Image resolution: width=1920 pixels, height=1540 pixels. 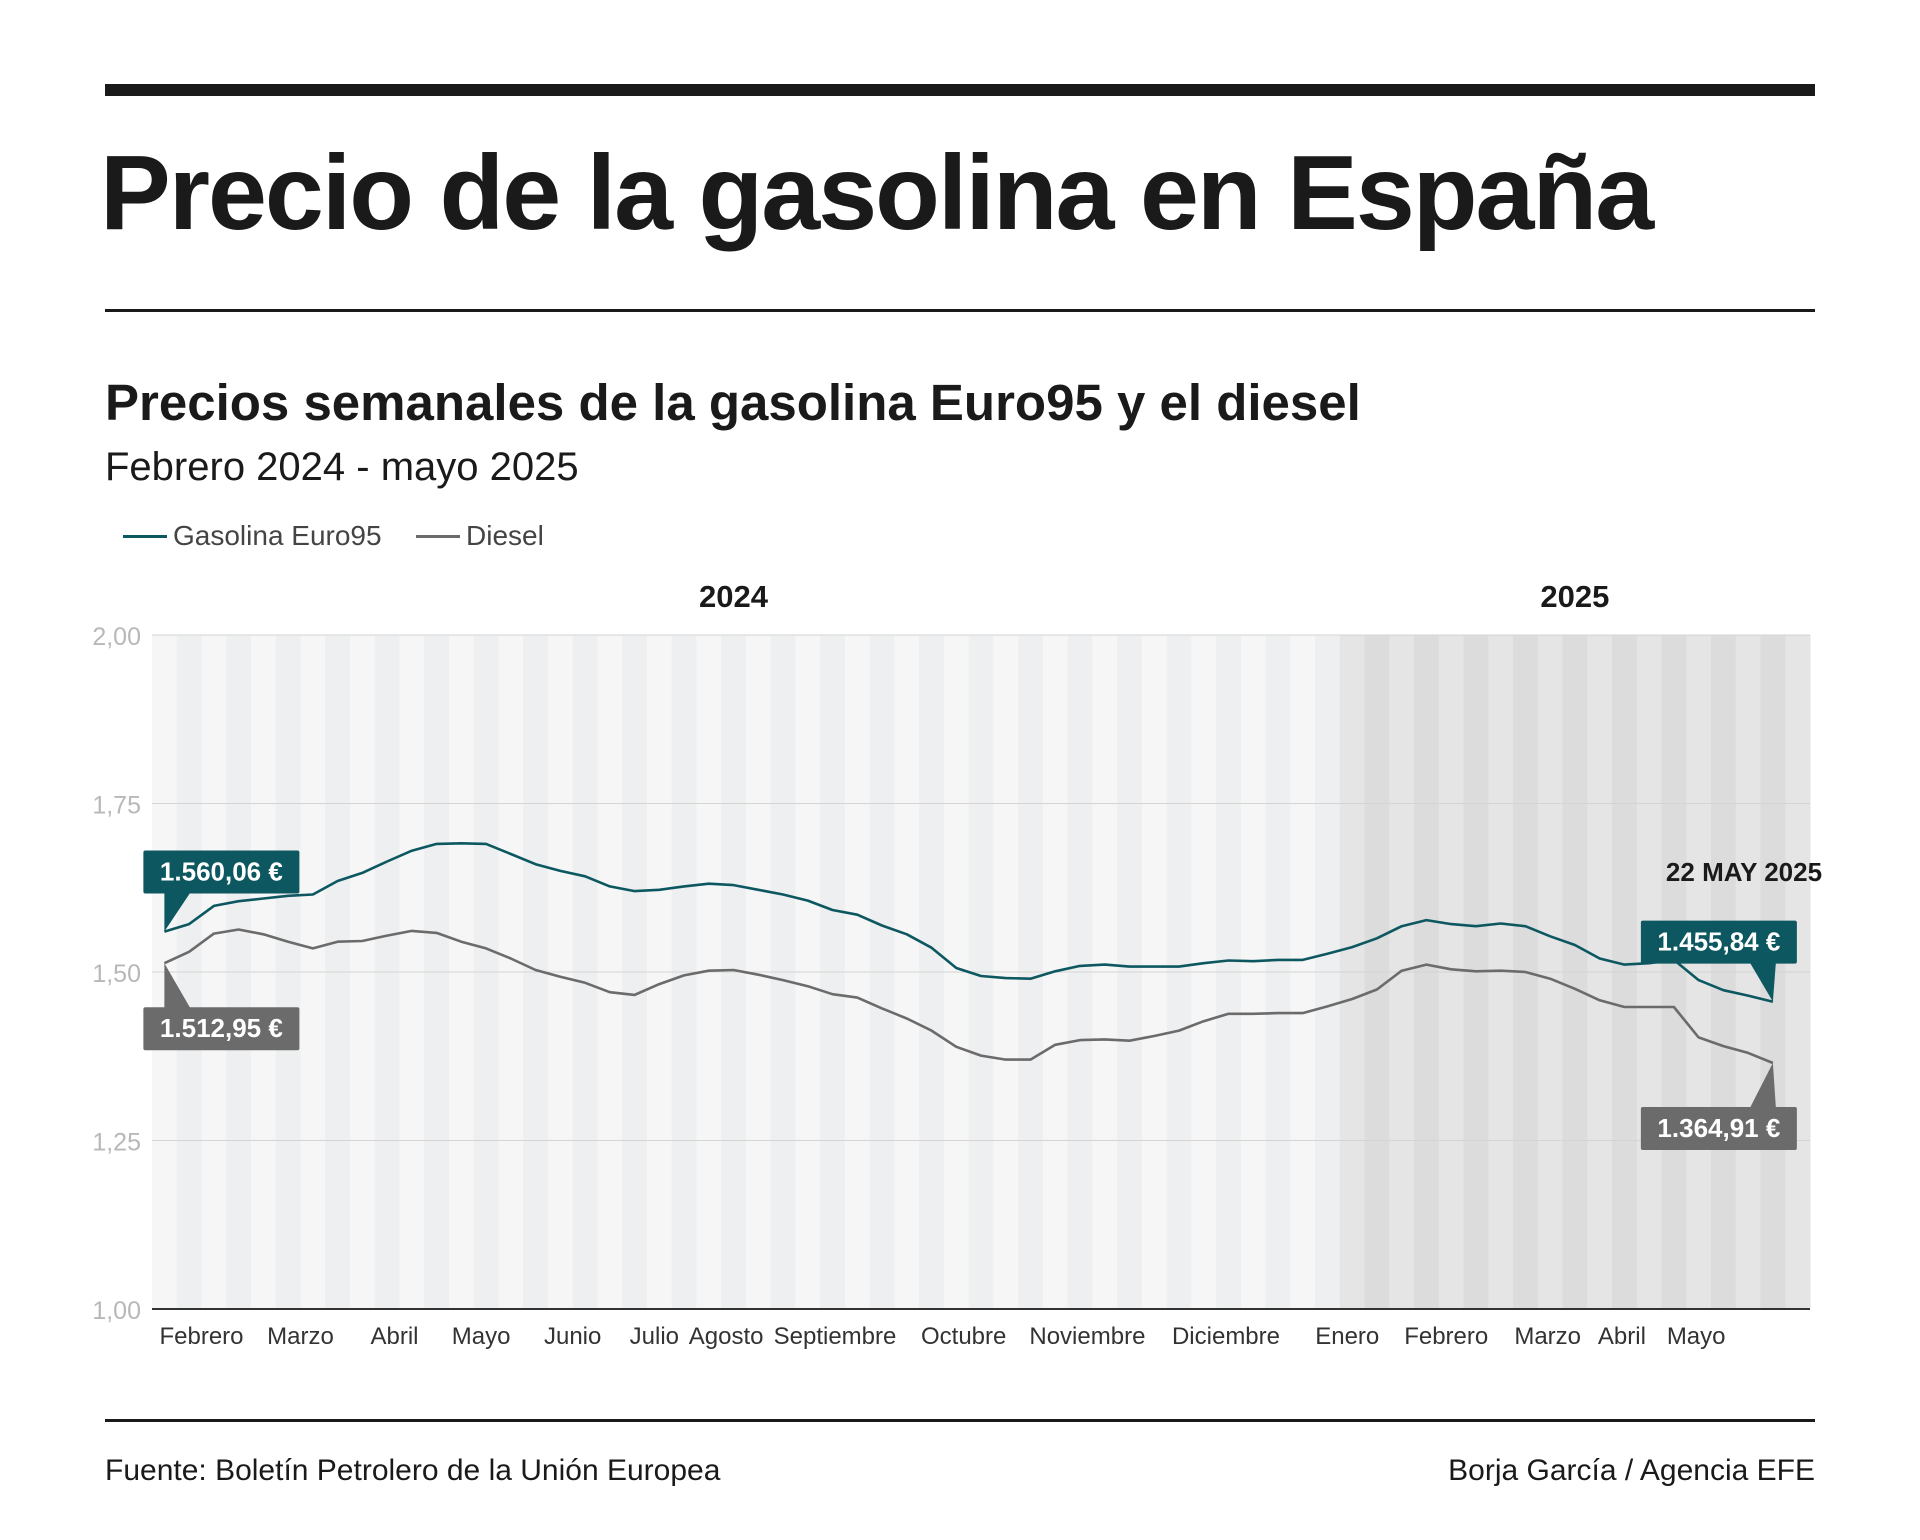 What do you see at coordinates (877, 193) in the screenshot?
I see `page-title: Precio de la gasolina en España` at bounding box center [877, 193].